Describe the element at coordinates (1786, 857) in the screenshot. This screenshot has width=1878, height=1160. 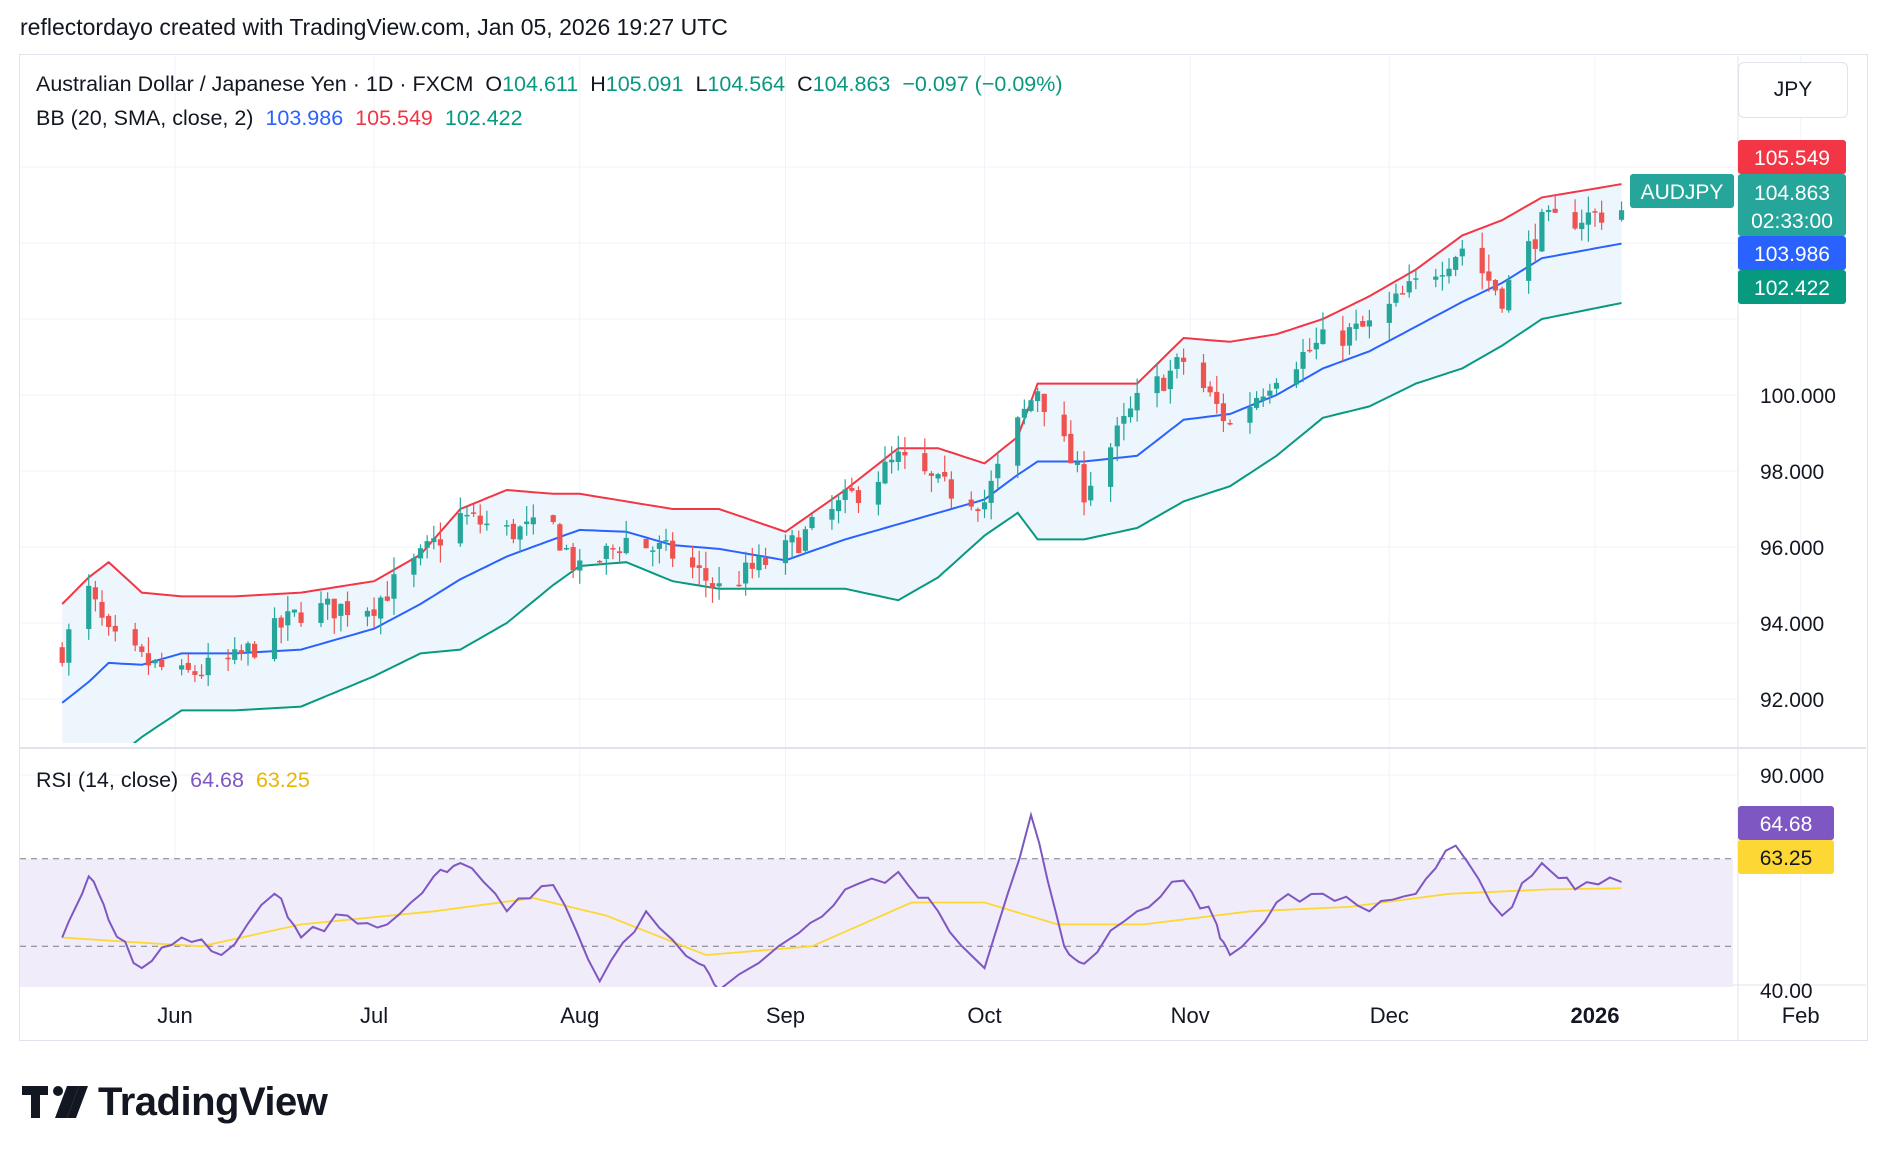
I see `rsi-ma-badge-bg` at that location.